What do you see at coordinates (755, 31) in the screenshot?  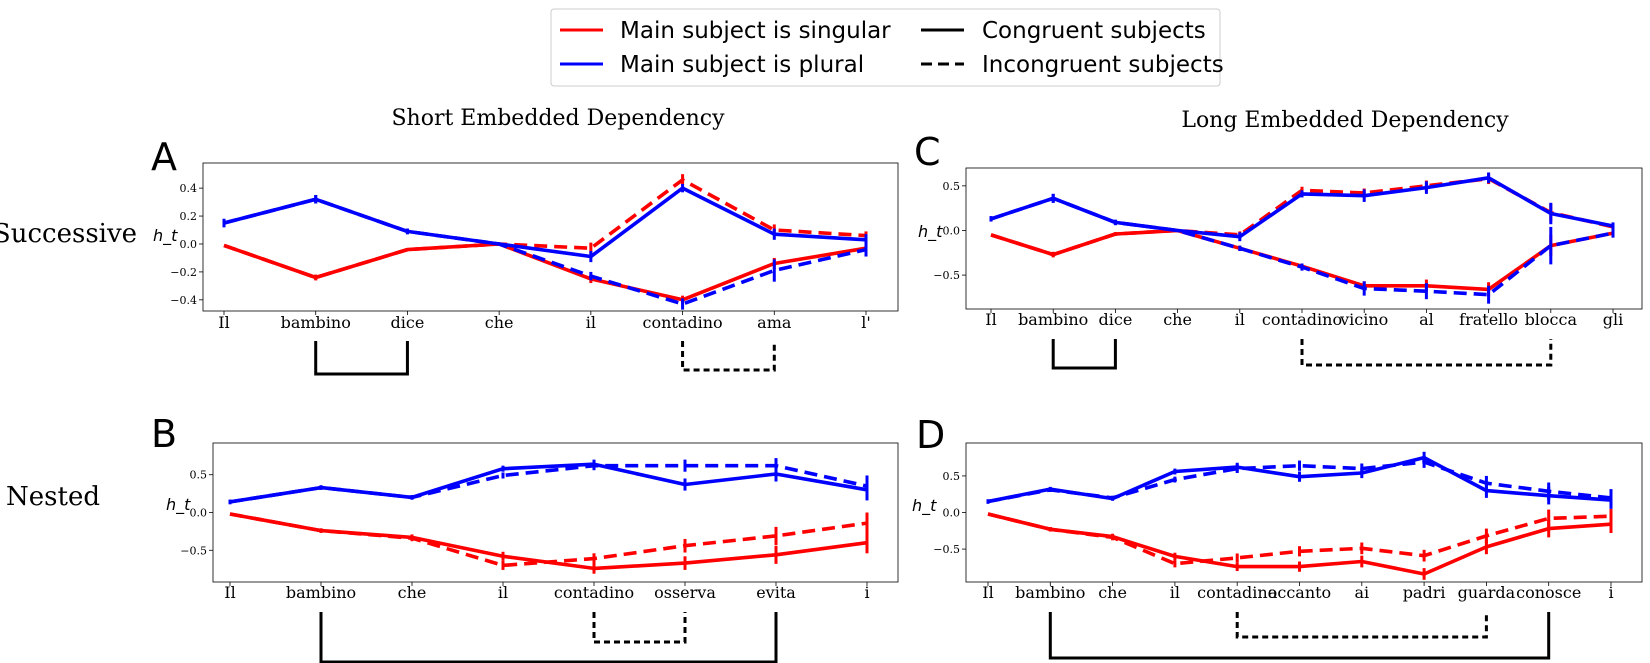 I see `legend-label-singular: Main subject is singular` at bounding box center [755, 31].